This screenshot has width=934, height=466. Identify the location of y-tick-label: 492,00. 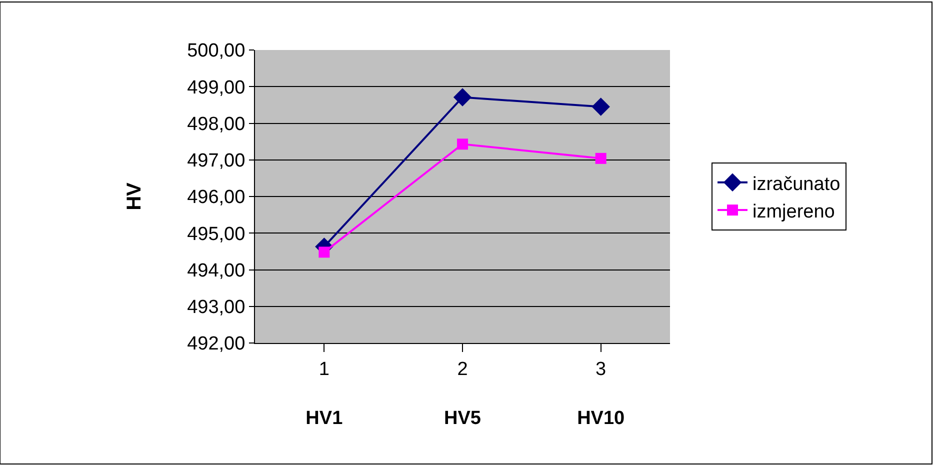
(216, 344).